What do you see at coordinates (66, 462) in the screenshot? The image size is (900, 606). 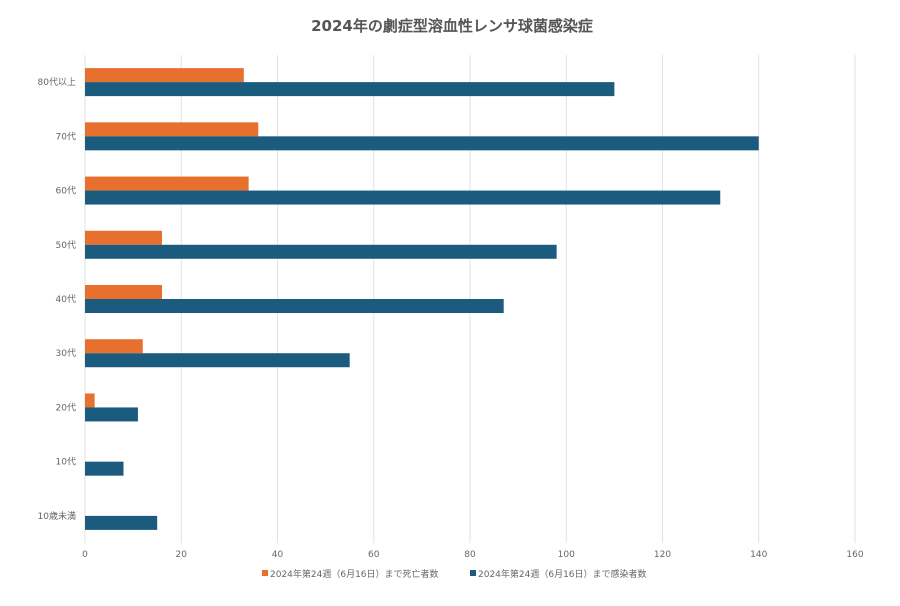 I see `y-tick-label: 10代` at bounding box center [66, 462].